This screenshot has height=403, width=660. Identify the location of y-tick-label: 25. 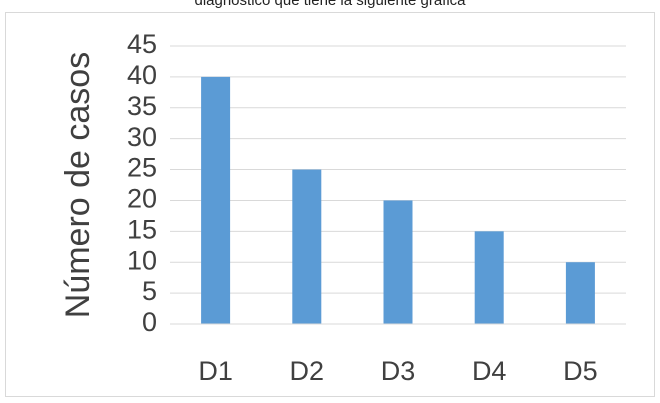
(142, 168).